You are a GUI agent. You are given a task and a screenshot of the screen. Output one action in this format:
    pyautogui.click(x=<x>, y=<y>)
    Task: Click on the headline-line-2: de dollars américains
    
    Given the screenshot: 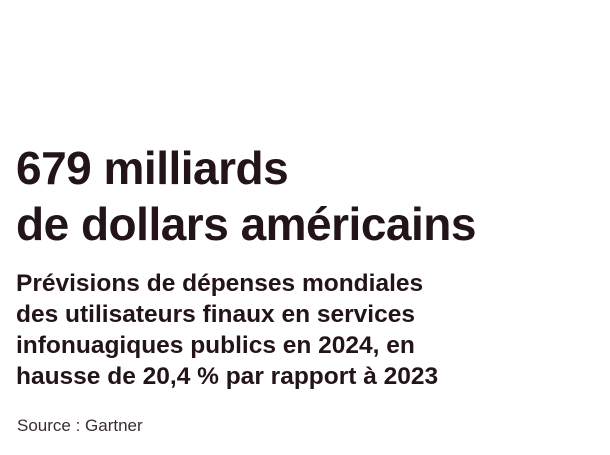 What is the action you would take?
    pyautogui.click(x=246, y=224)
    